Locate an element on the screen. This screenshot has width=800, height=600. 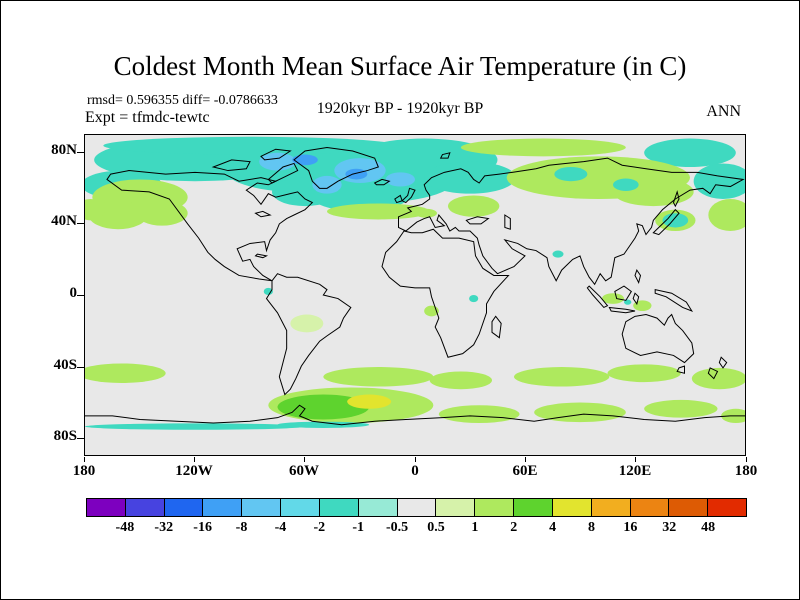
colorbar-label--4: -4 is located at coordinates (280, 527).